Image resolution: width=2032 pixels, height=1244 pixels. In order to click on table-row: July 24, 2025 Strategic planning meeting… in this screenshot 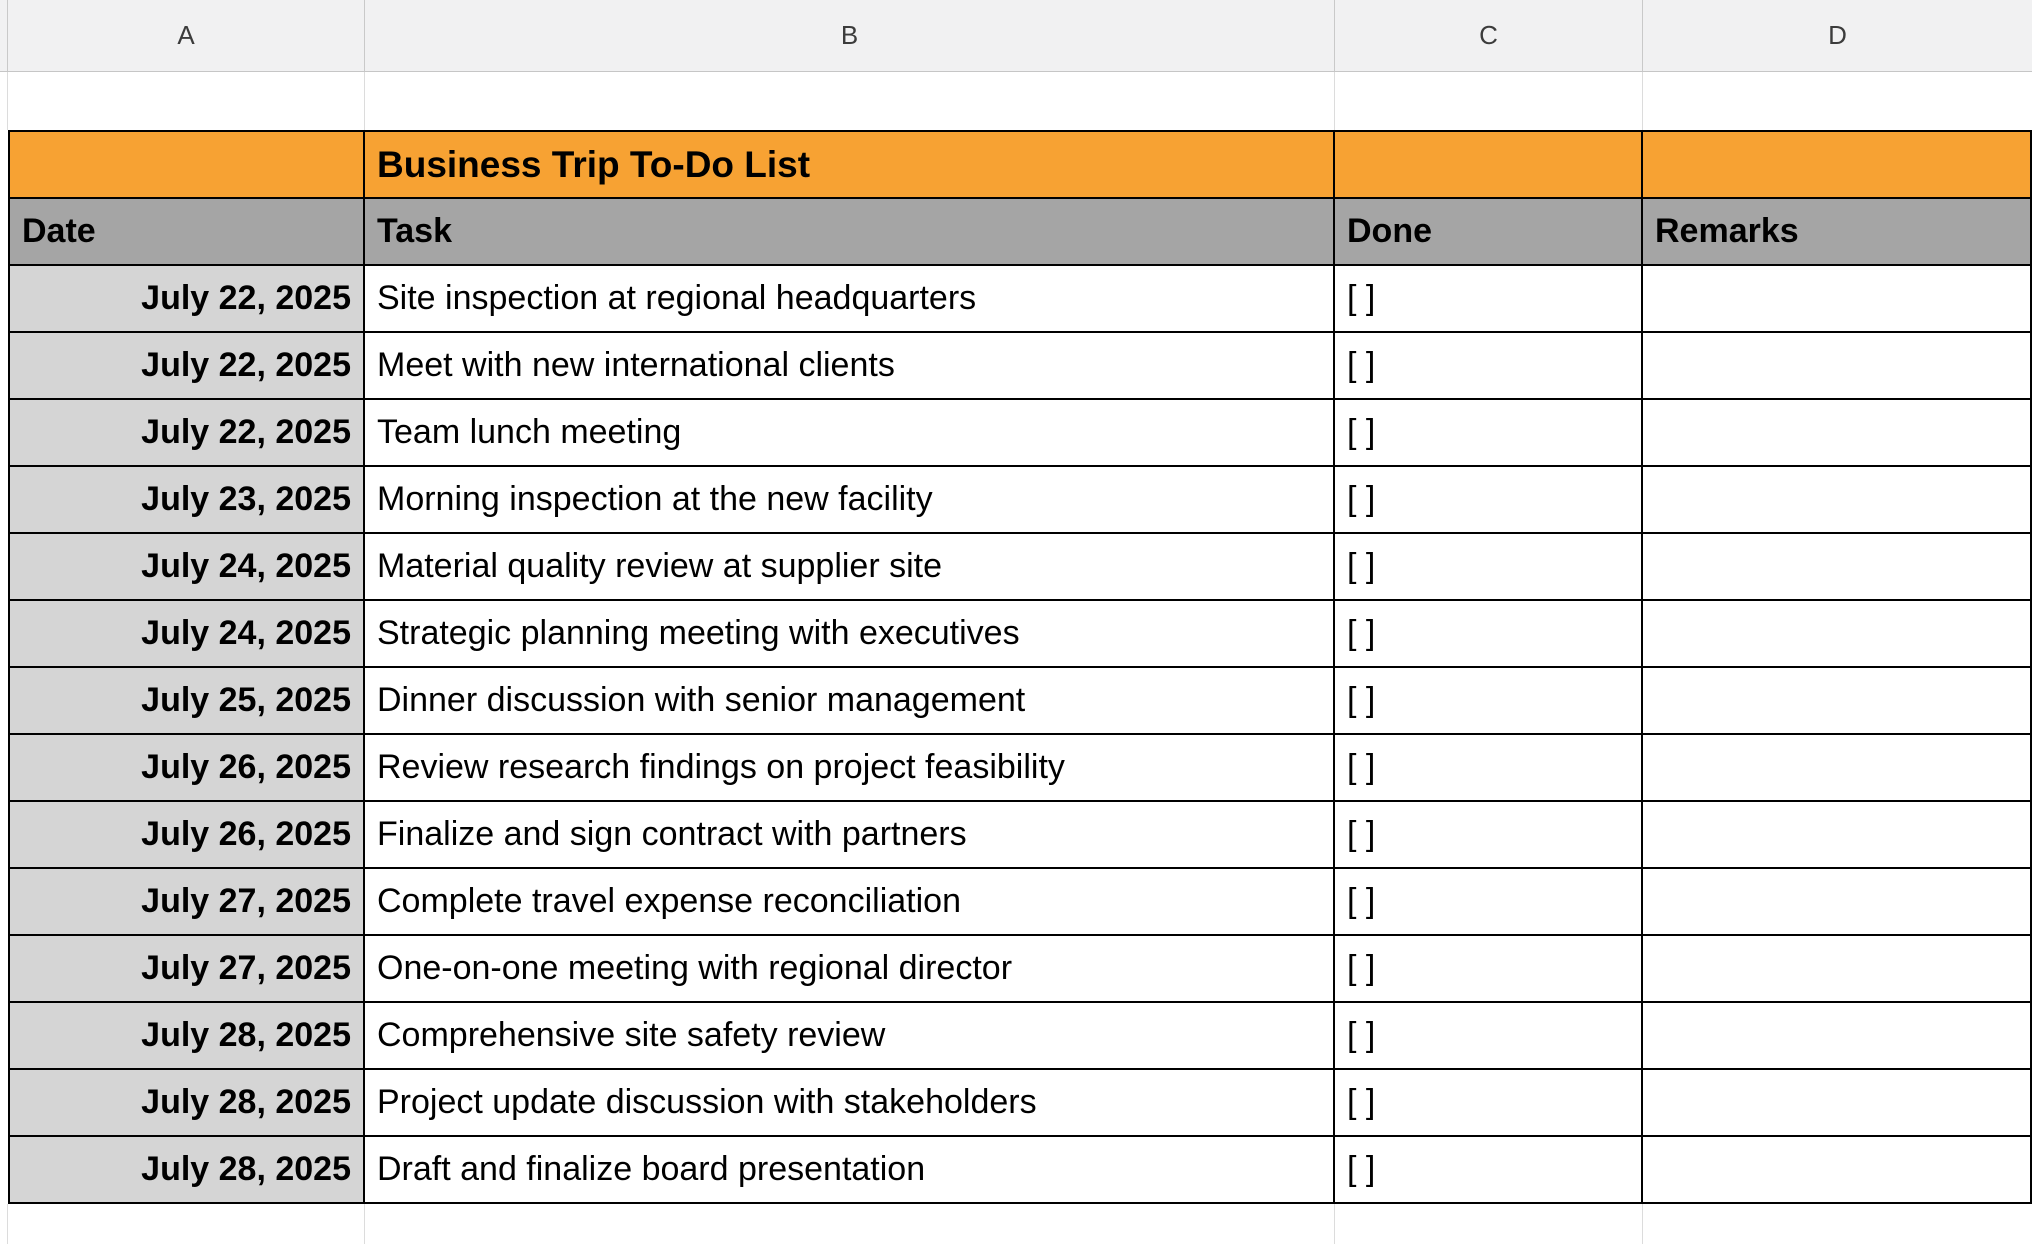, I will do `click(1021, 634)`.